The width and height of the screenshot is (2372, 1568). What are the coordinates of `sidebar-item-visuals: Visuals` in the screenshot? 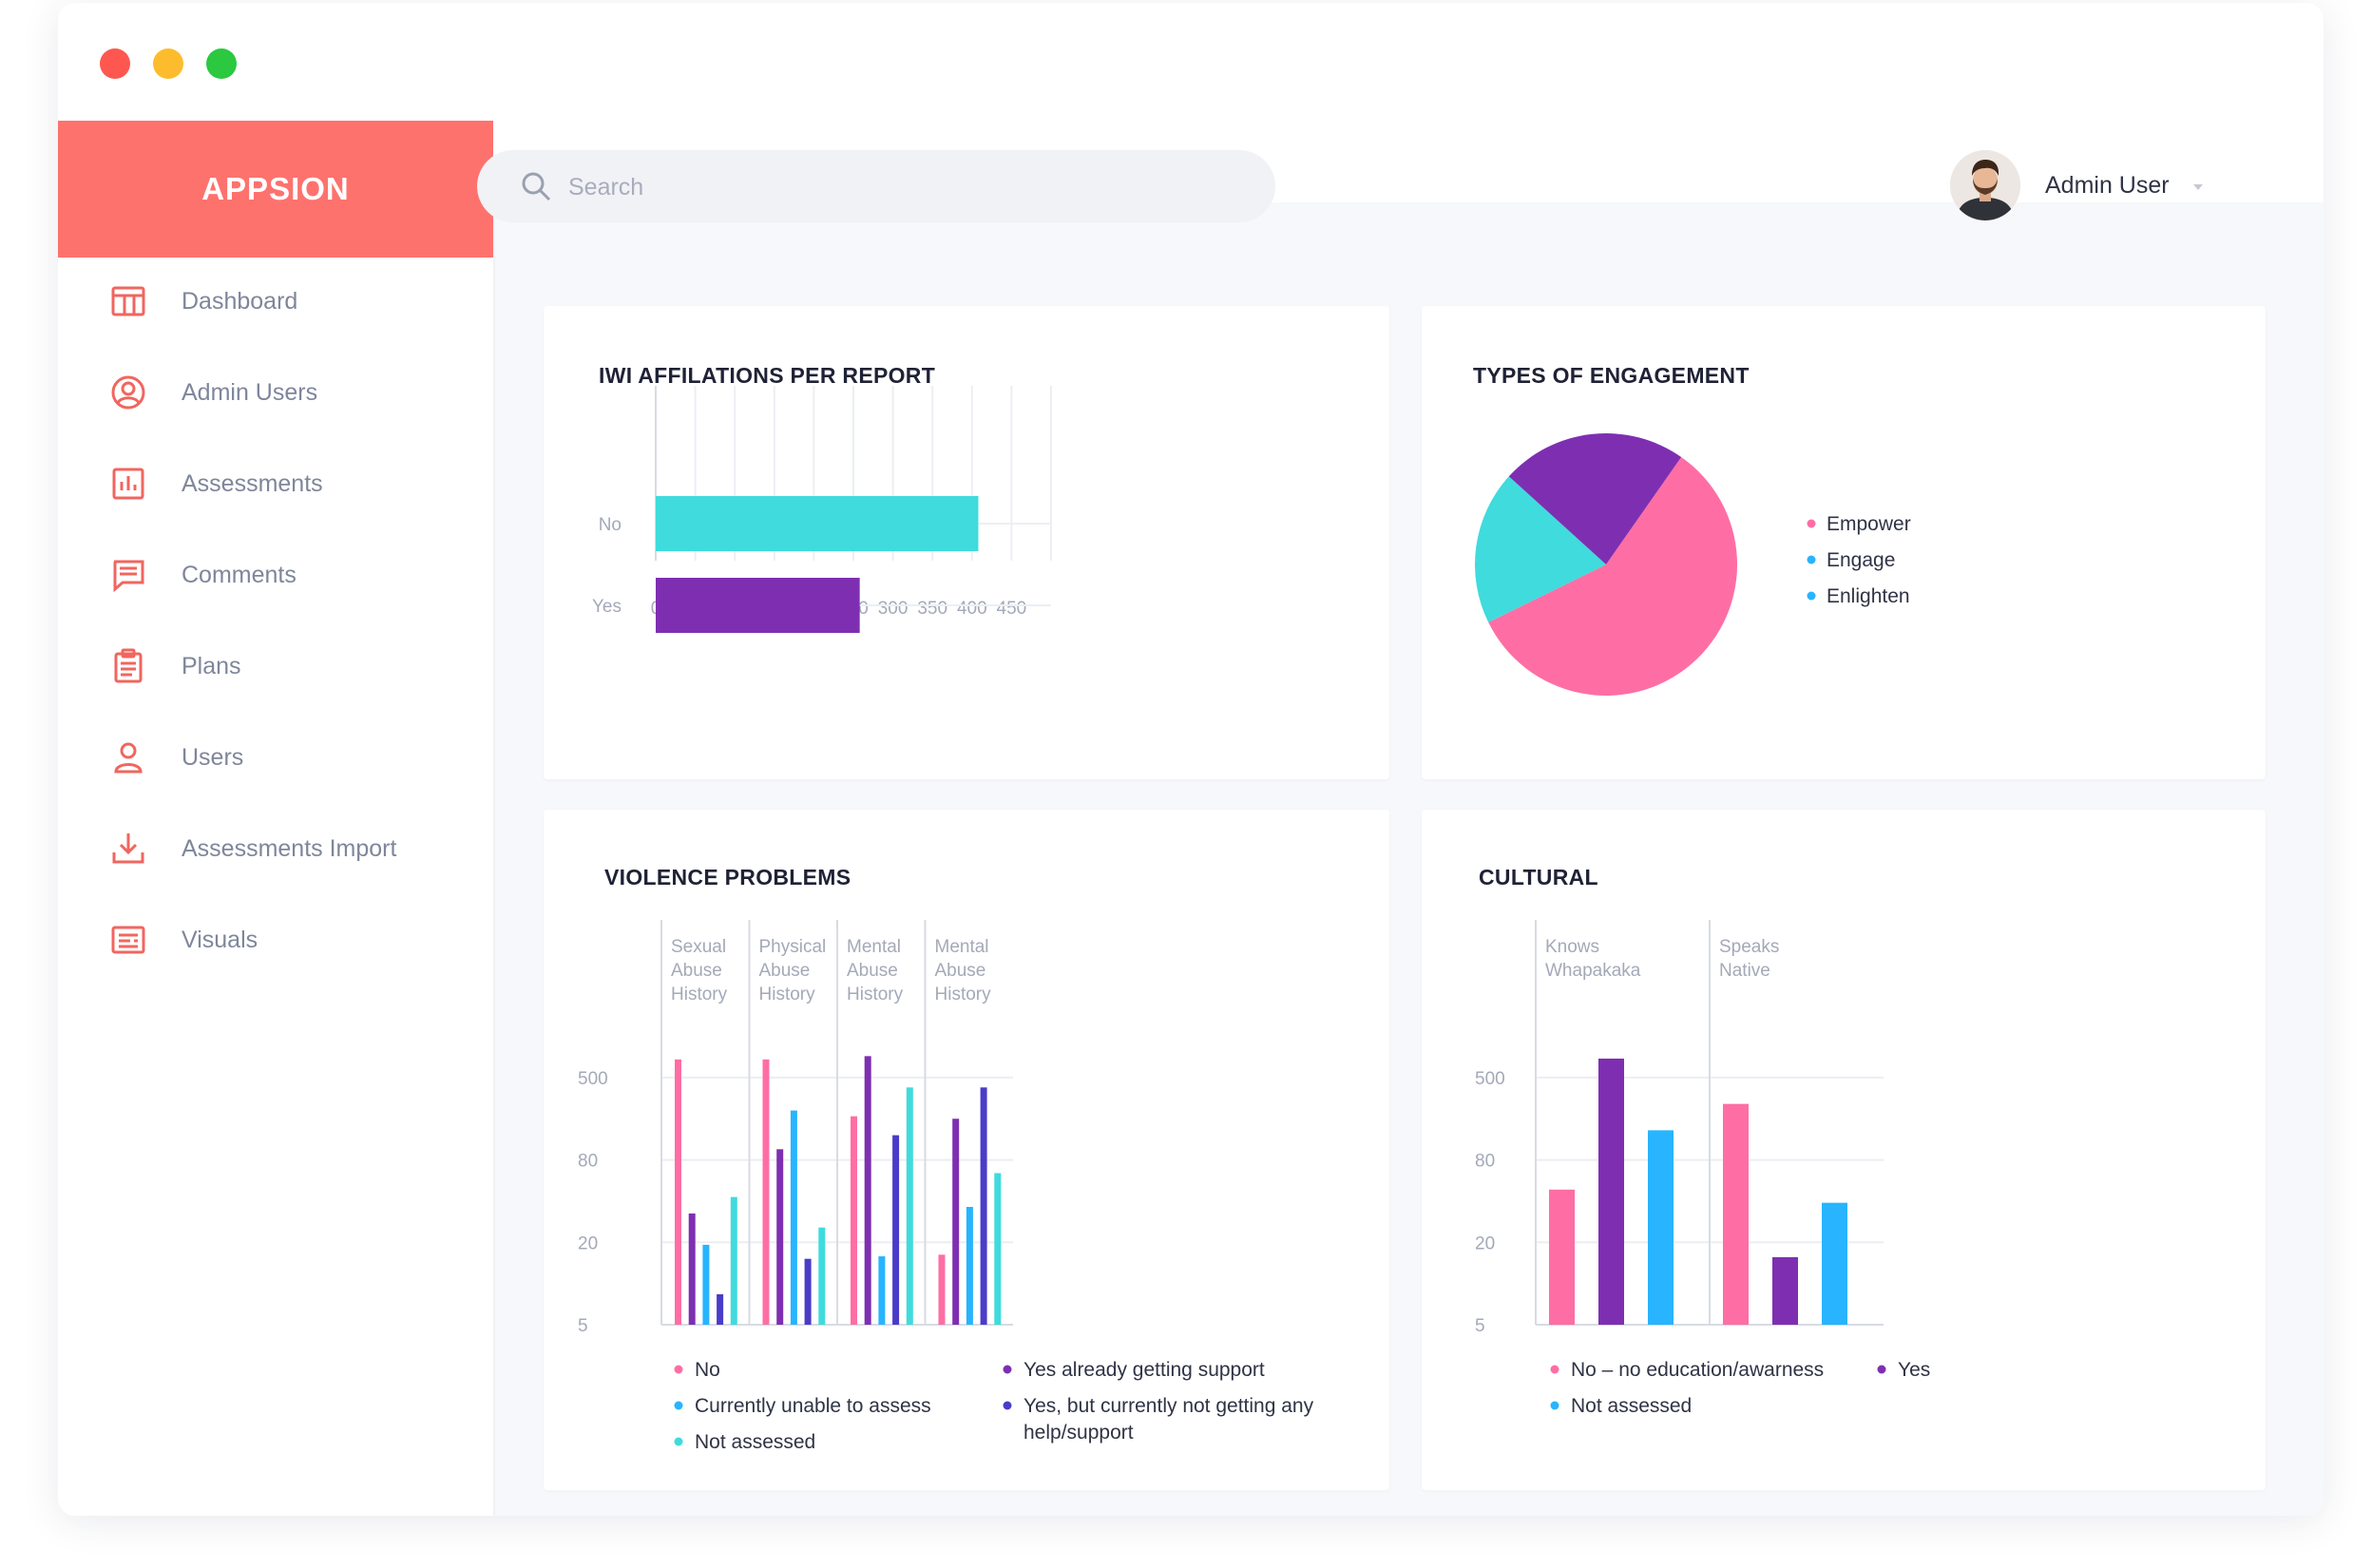 It's located at (275, 940).